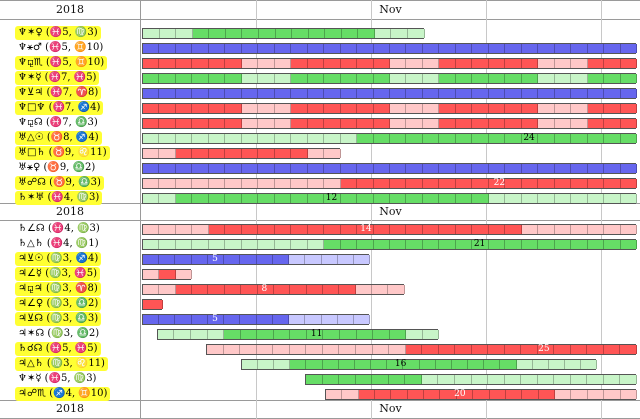 The height and width of the screenshot is (419, 640). I want to click on aspect-row: ♆⚼☊ (♓7, ♎3), so click(70, 123).